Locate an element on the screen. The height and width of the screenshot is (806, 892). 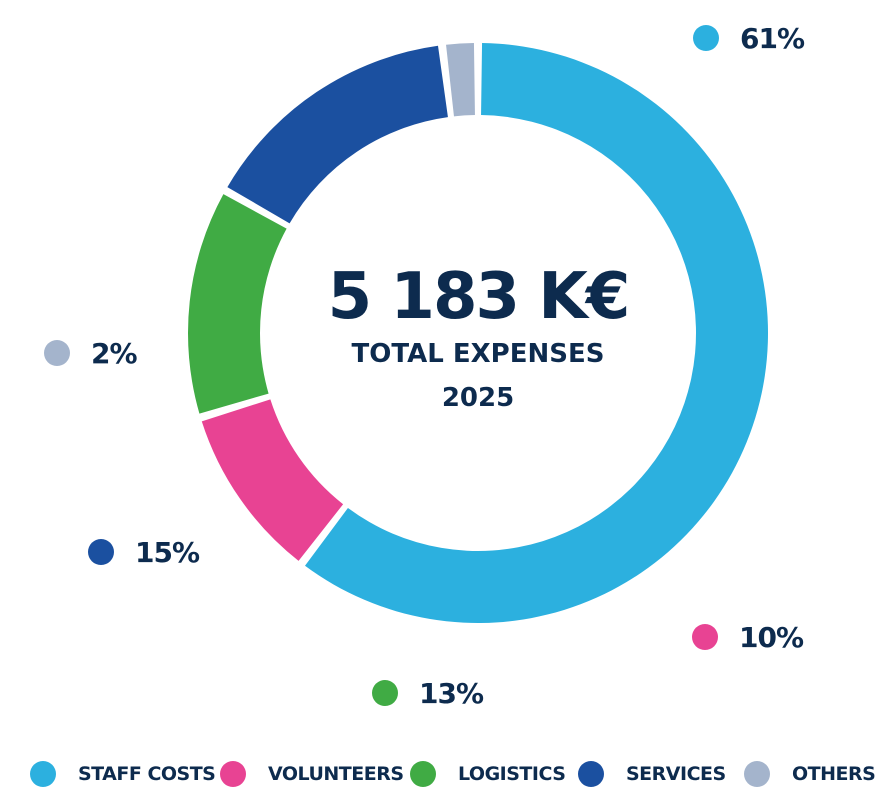
legend-label: OTHERS is located at coordinates (834, 774).